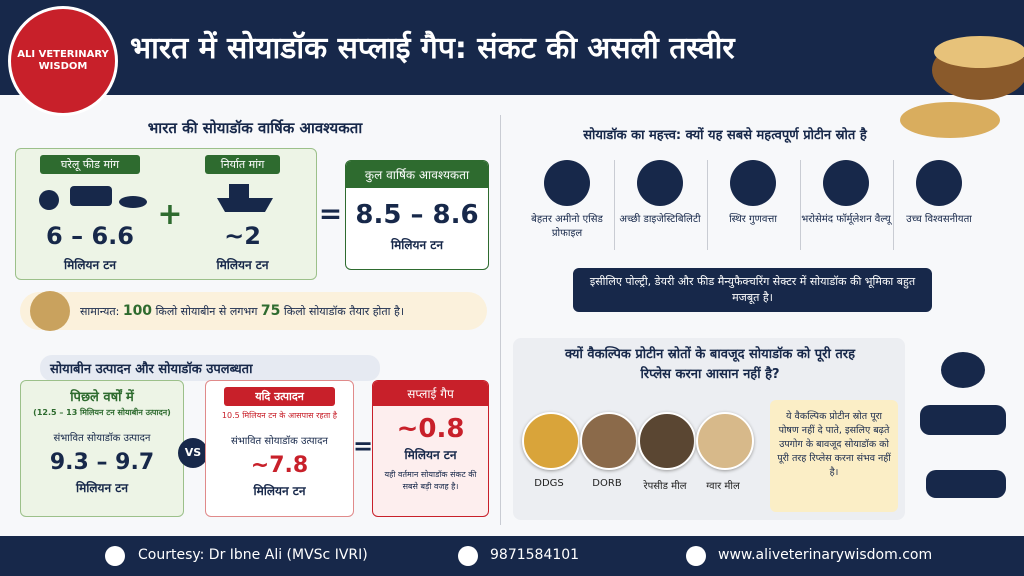 This screenshot has width=1024, height=576. I want to click on note-bar, so click(253, 311).